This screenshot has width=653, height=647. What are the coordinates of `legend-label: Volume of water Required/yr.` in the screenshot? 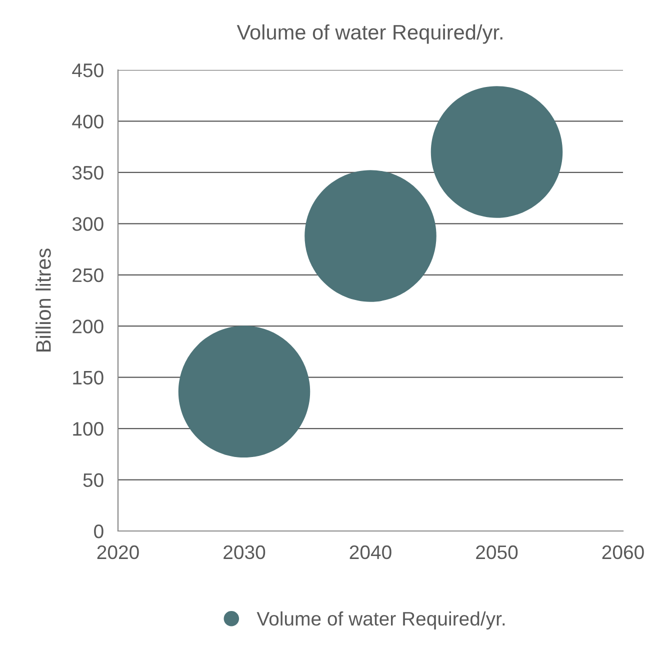 It's located at (380, 620).